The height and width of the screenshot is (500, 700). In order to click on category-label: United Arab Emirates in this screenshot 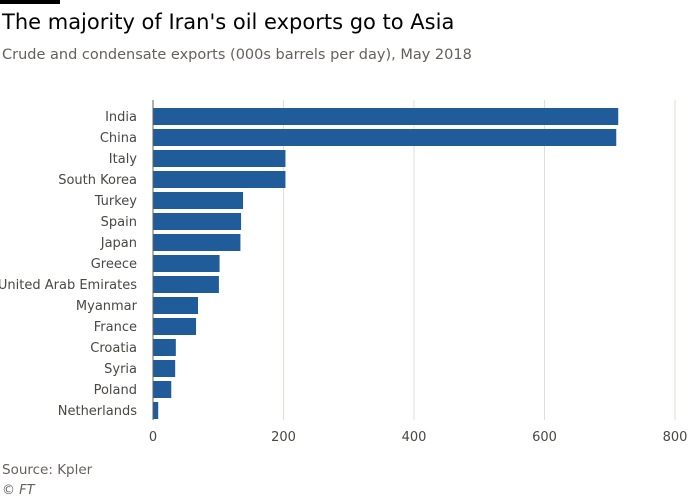, I will do `click(68, 285)`.